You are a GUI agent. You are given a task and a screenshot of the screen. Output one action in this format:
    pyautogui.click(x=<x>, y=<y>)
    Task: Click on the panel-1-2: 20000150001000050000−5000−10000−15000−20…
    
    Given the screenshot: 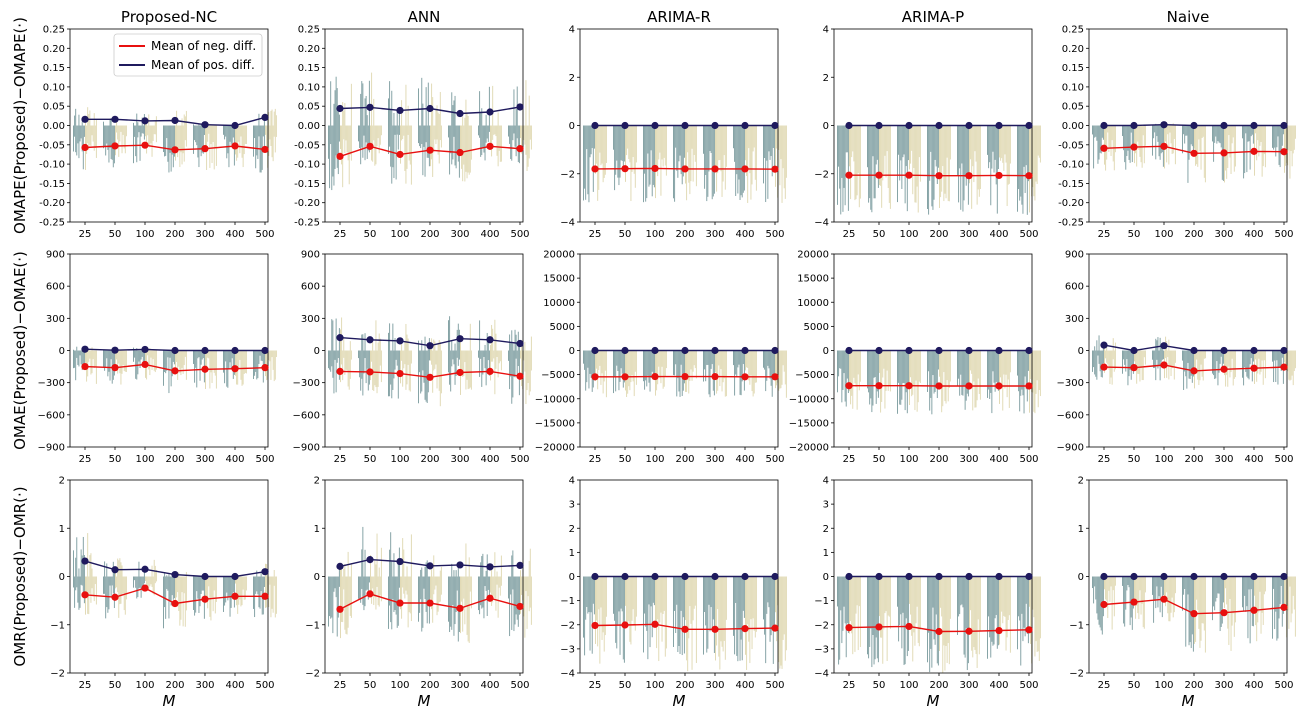 What is the action you would take?
    pyautogui.click(x=661, y=357)
    